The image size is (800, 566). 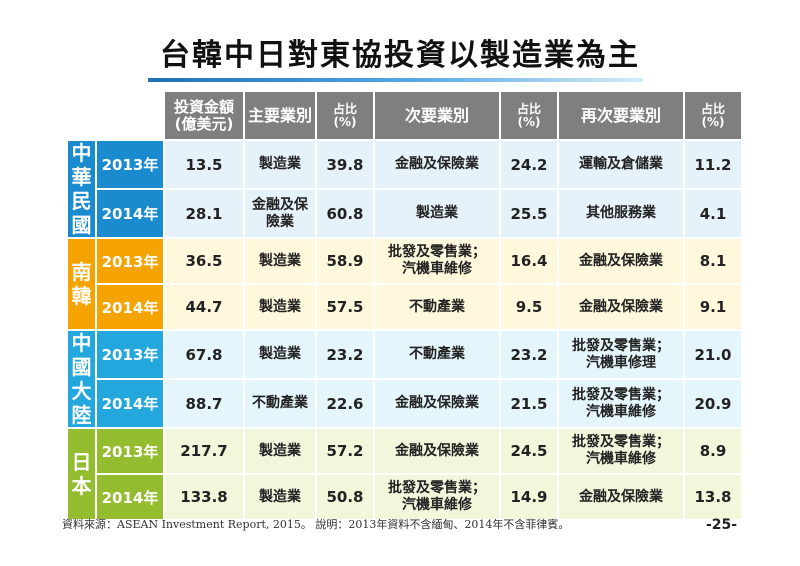 I want to click on header-amount-label: 投資金額 (億美元), so click(x=203, y=115).